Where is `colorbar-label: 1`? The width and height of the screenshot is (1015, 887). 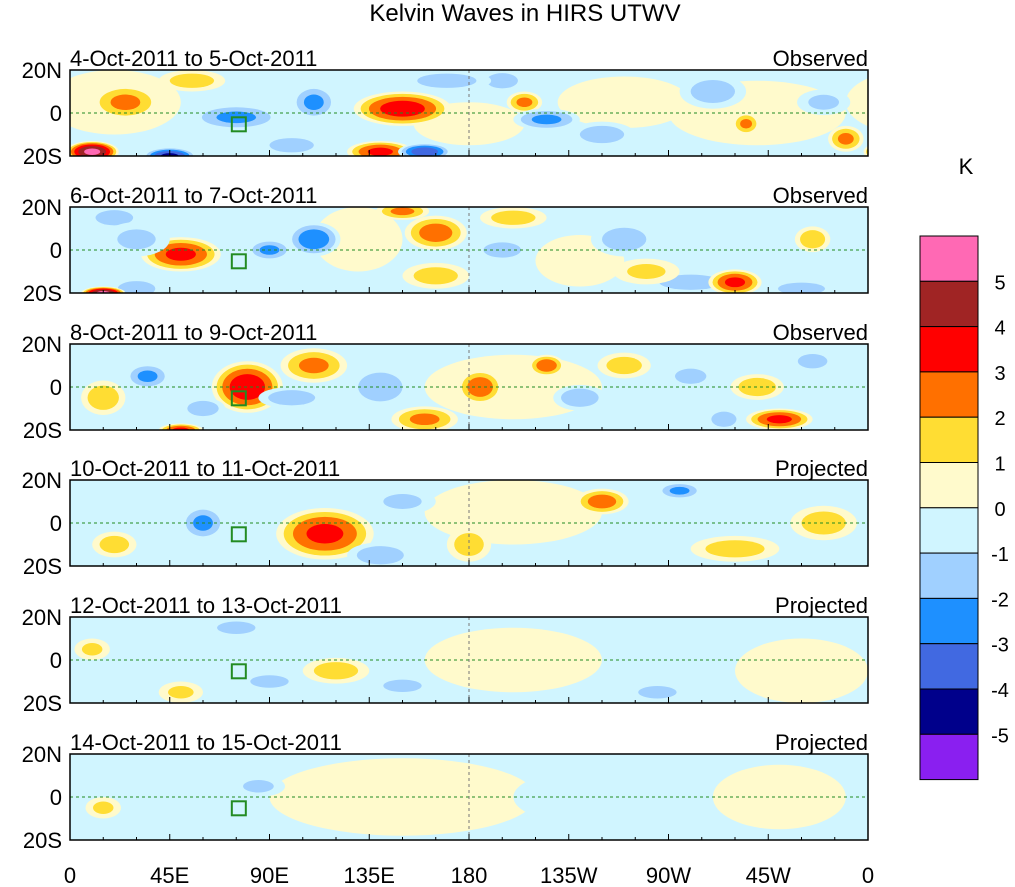 colorbar-label: 1 is located at coordinates (999, 465).